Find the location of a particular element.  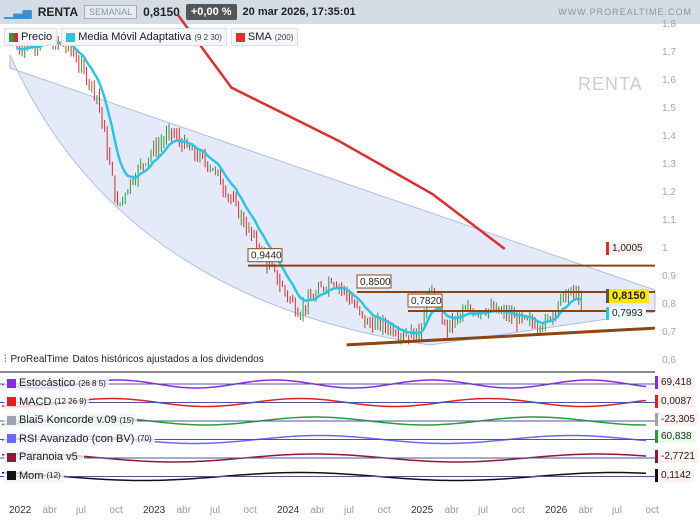

price-swatch-icon is located at coordinates (13, 37).